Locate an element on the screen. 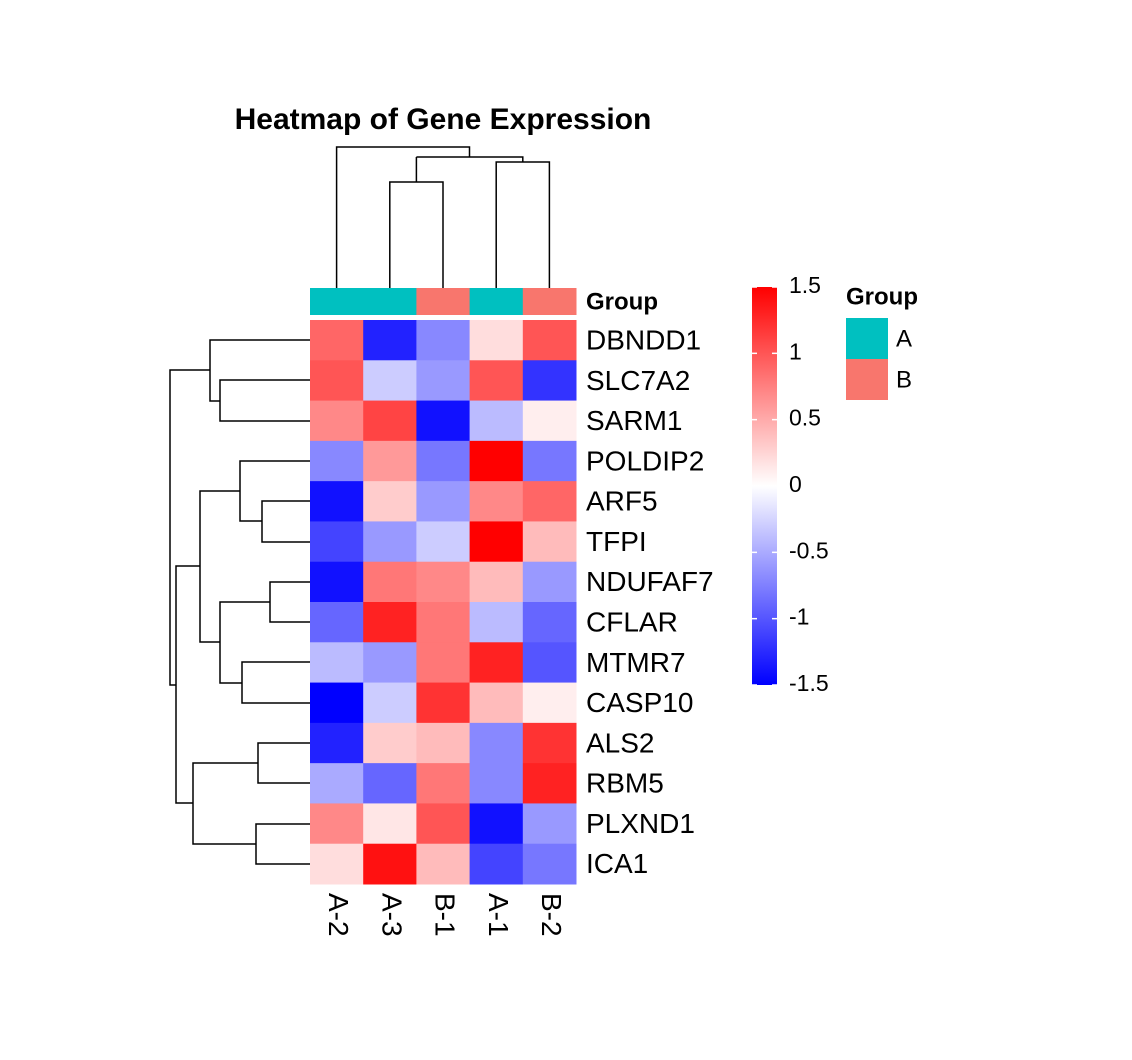 The image size is (1132, 1060). row-label: TFPI is located at coordinates (616, 541).